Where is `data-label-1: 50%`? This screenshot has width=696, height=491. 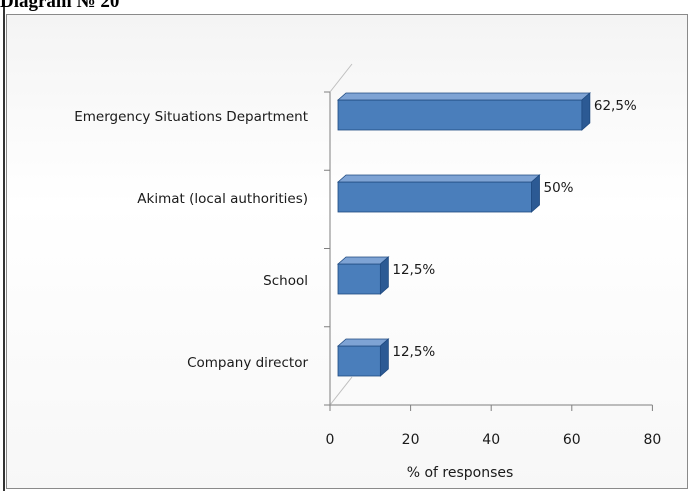 data-label-1: 50% is located at coordinates (559, 188).